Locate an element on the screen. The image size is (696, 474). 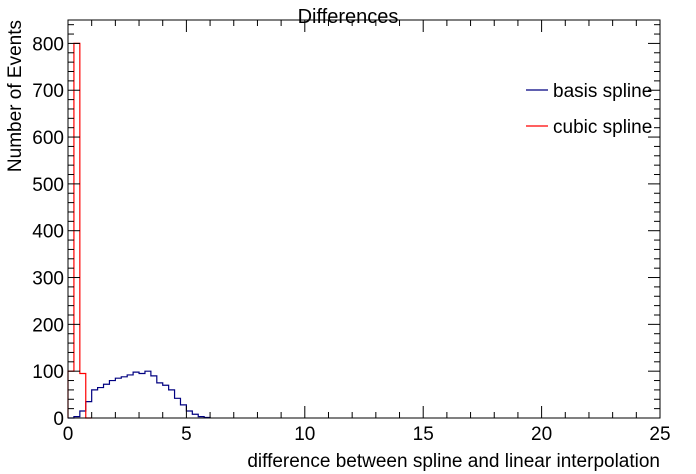
x-tick-label: 25 is located at coordinates (659, 434).